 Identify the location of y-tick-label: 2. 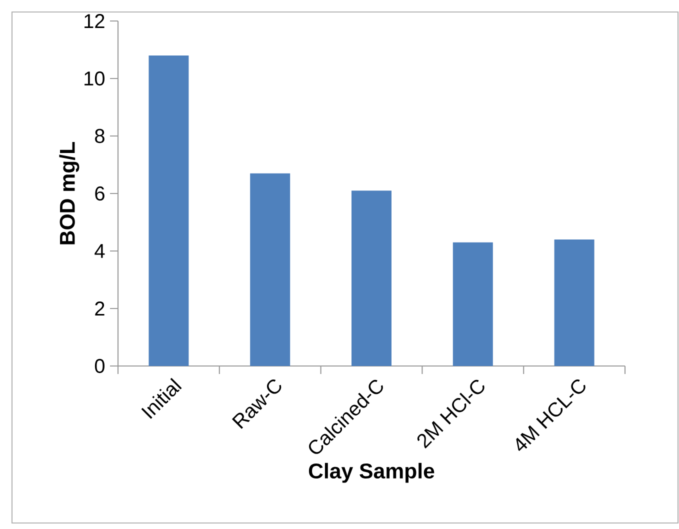
(99, 309).